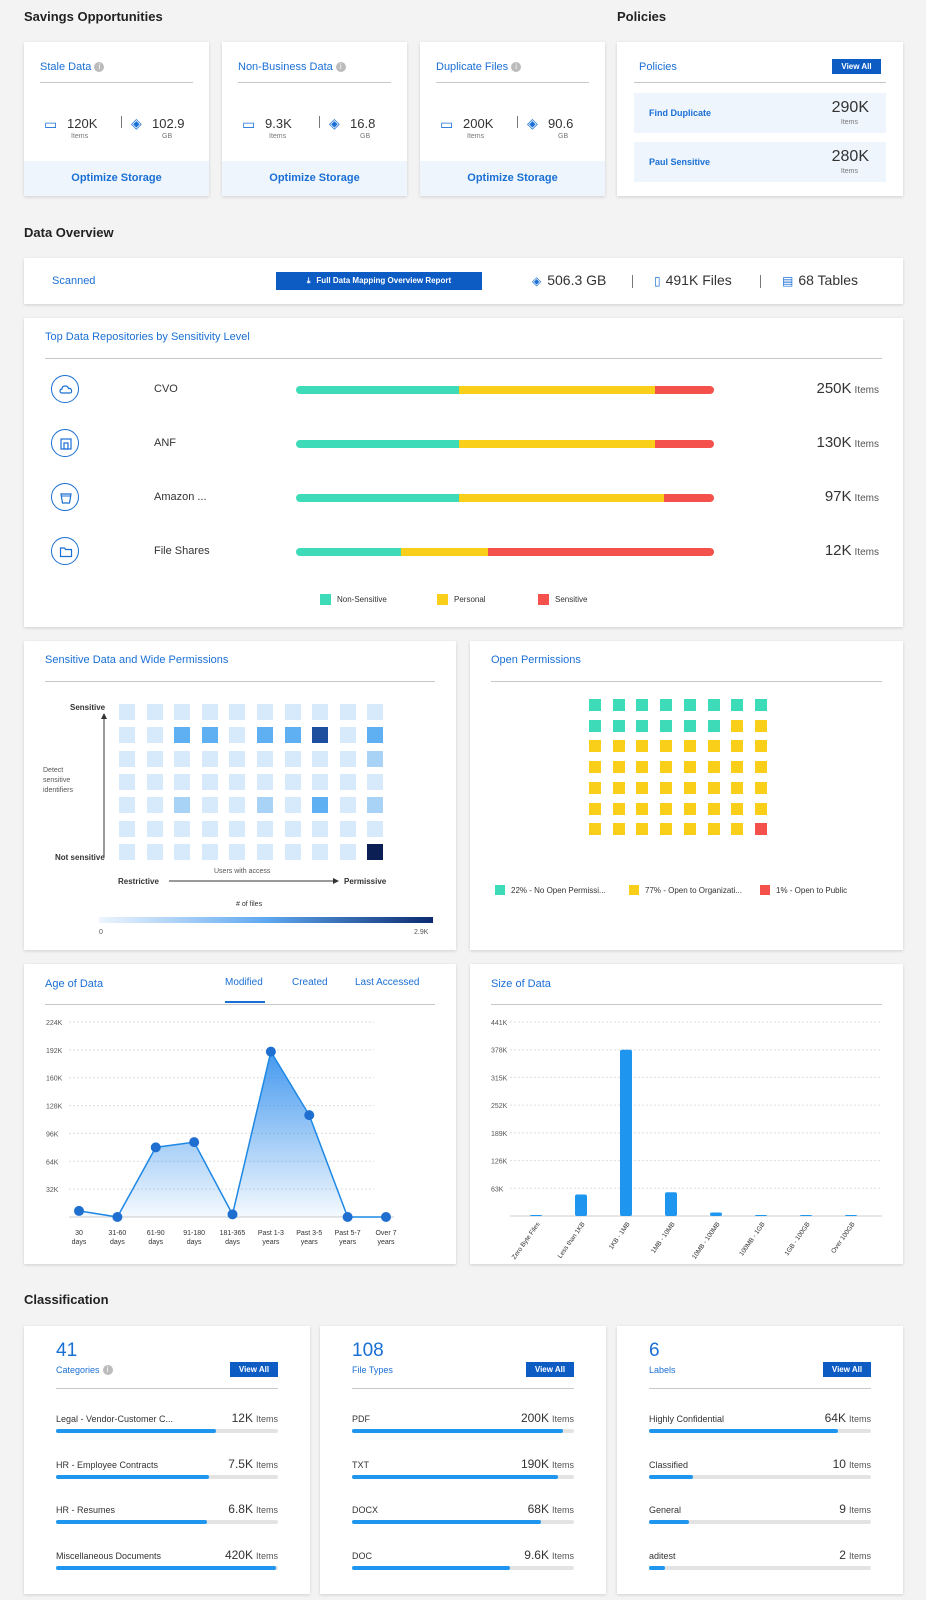  I want to click on tab-modified: Modified, so click(244, 982).